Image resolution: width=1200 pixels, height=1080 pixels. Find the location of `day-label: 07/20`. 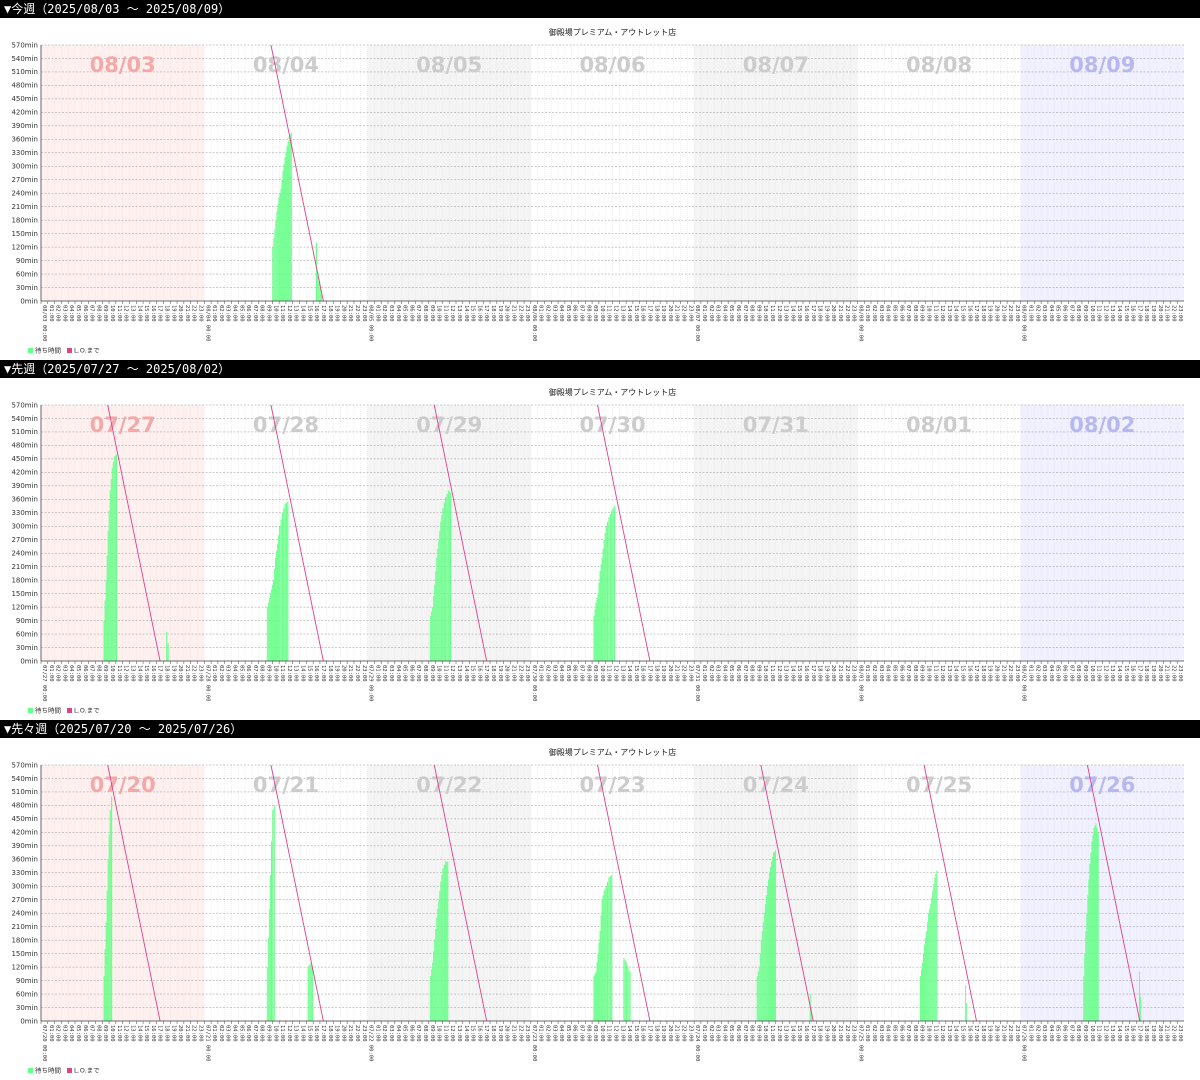

day-label: 07/20 is located at coordinates (123, 785).